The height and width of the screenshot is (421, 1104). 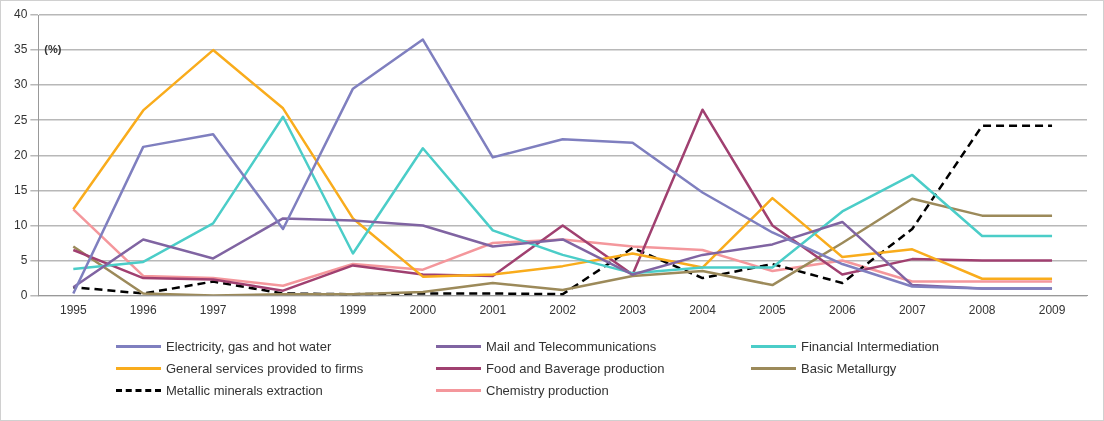 What do you see at coordinates (571, 346) in the screenshot?
I see `legend-label: Mail and Telecommunications` at bounding box center [571, 346].